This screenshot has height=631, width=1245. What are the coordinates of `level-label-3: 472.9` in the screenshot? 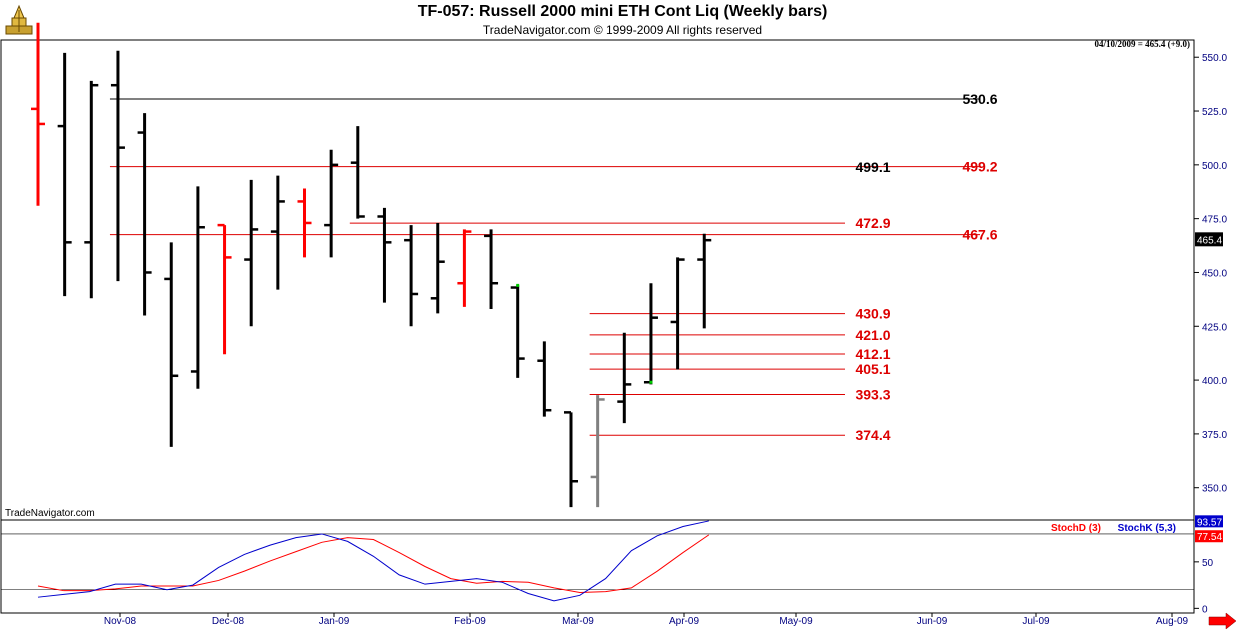 It's located at (872, 223).